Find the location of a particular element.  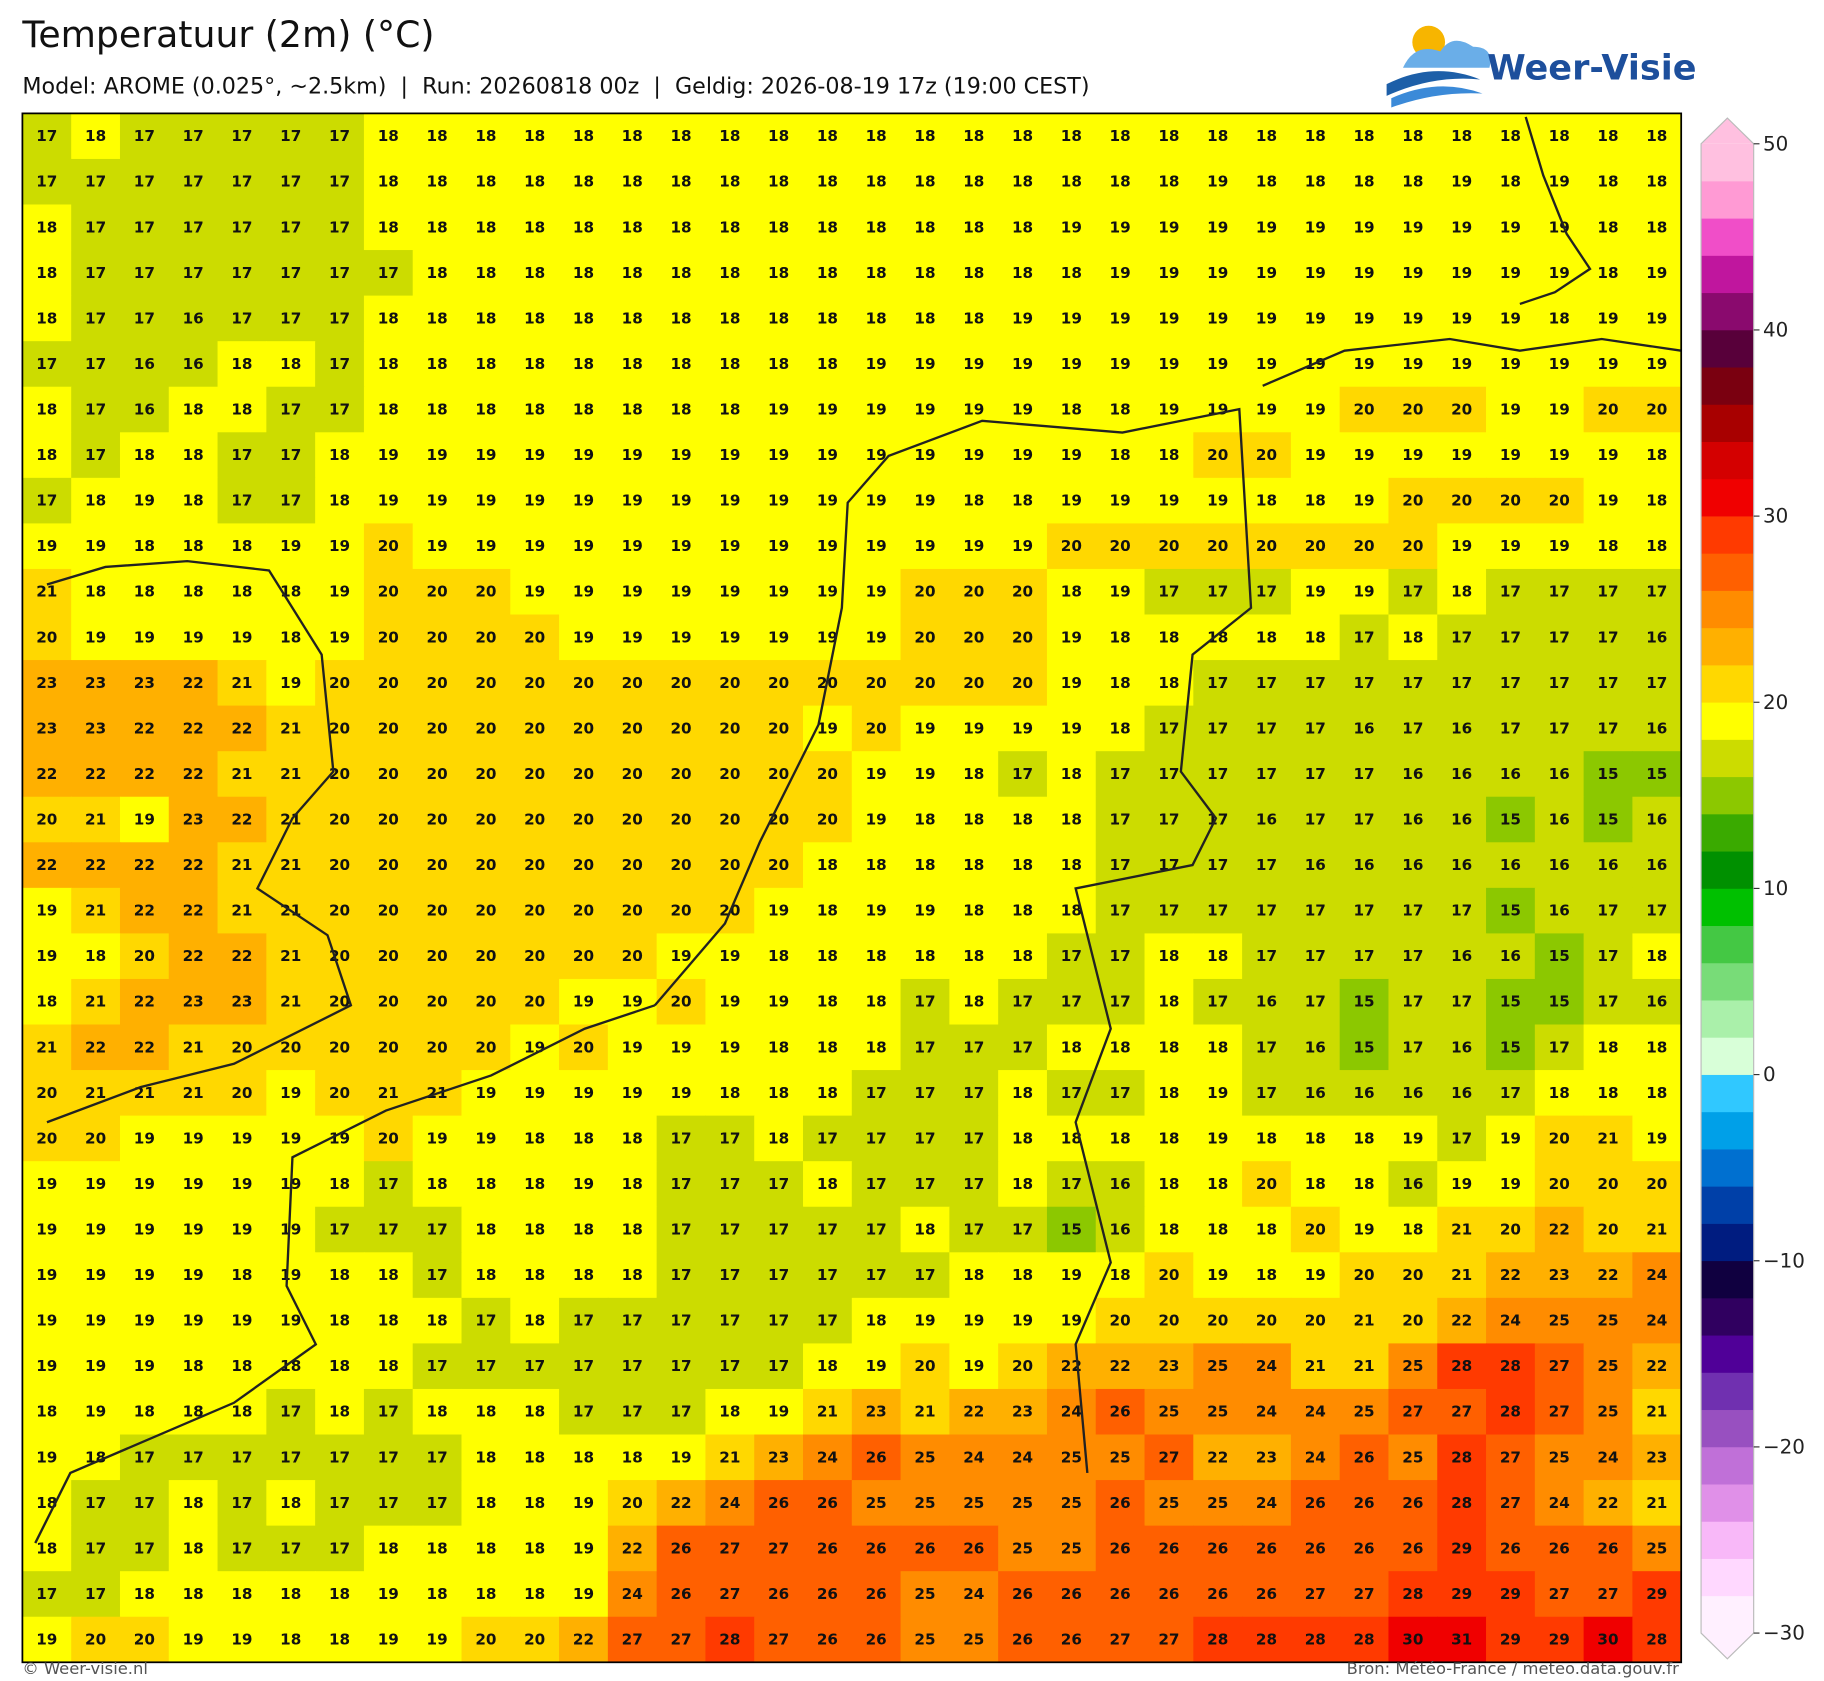

temp-label: 27 is located at coordinates (632, 1640).